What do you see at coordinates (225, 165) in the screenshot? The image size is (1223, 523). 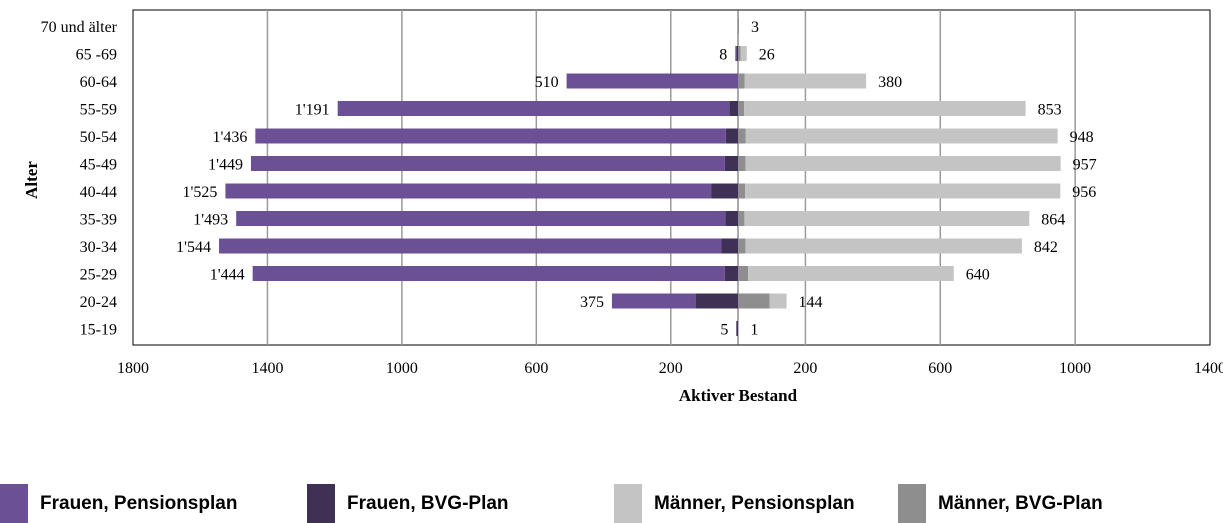 I see `data-label-left: 1'449` at bounding box center [225, 165].